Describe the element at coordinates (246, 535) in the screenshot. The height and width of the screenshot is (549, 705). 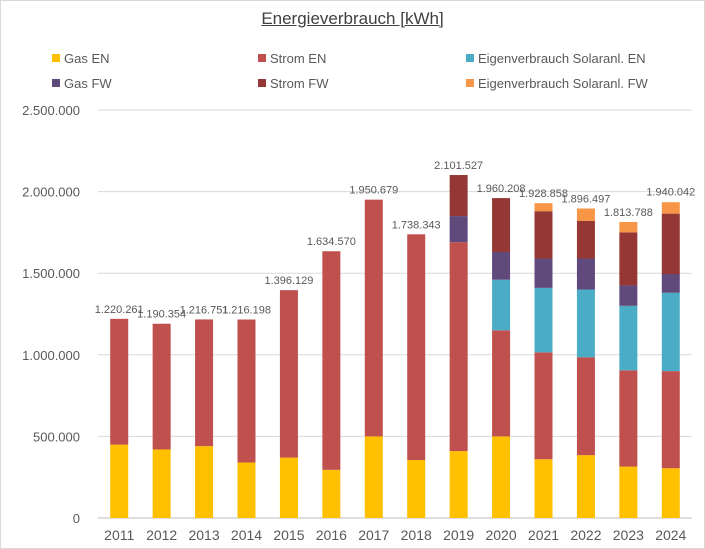
I see `x-tick-label: 2014` at that location.